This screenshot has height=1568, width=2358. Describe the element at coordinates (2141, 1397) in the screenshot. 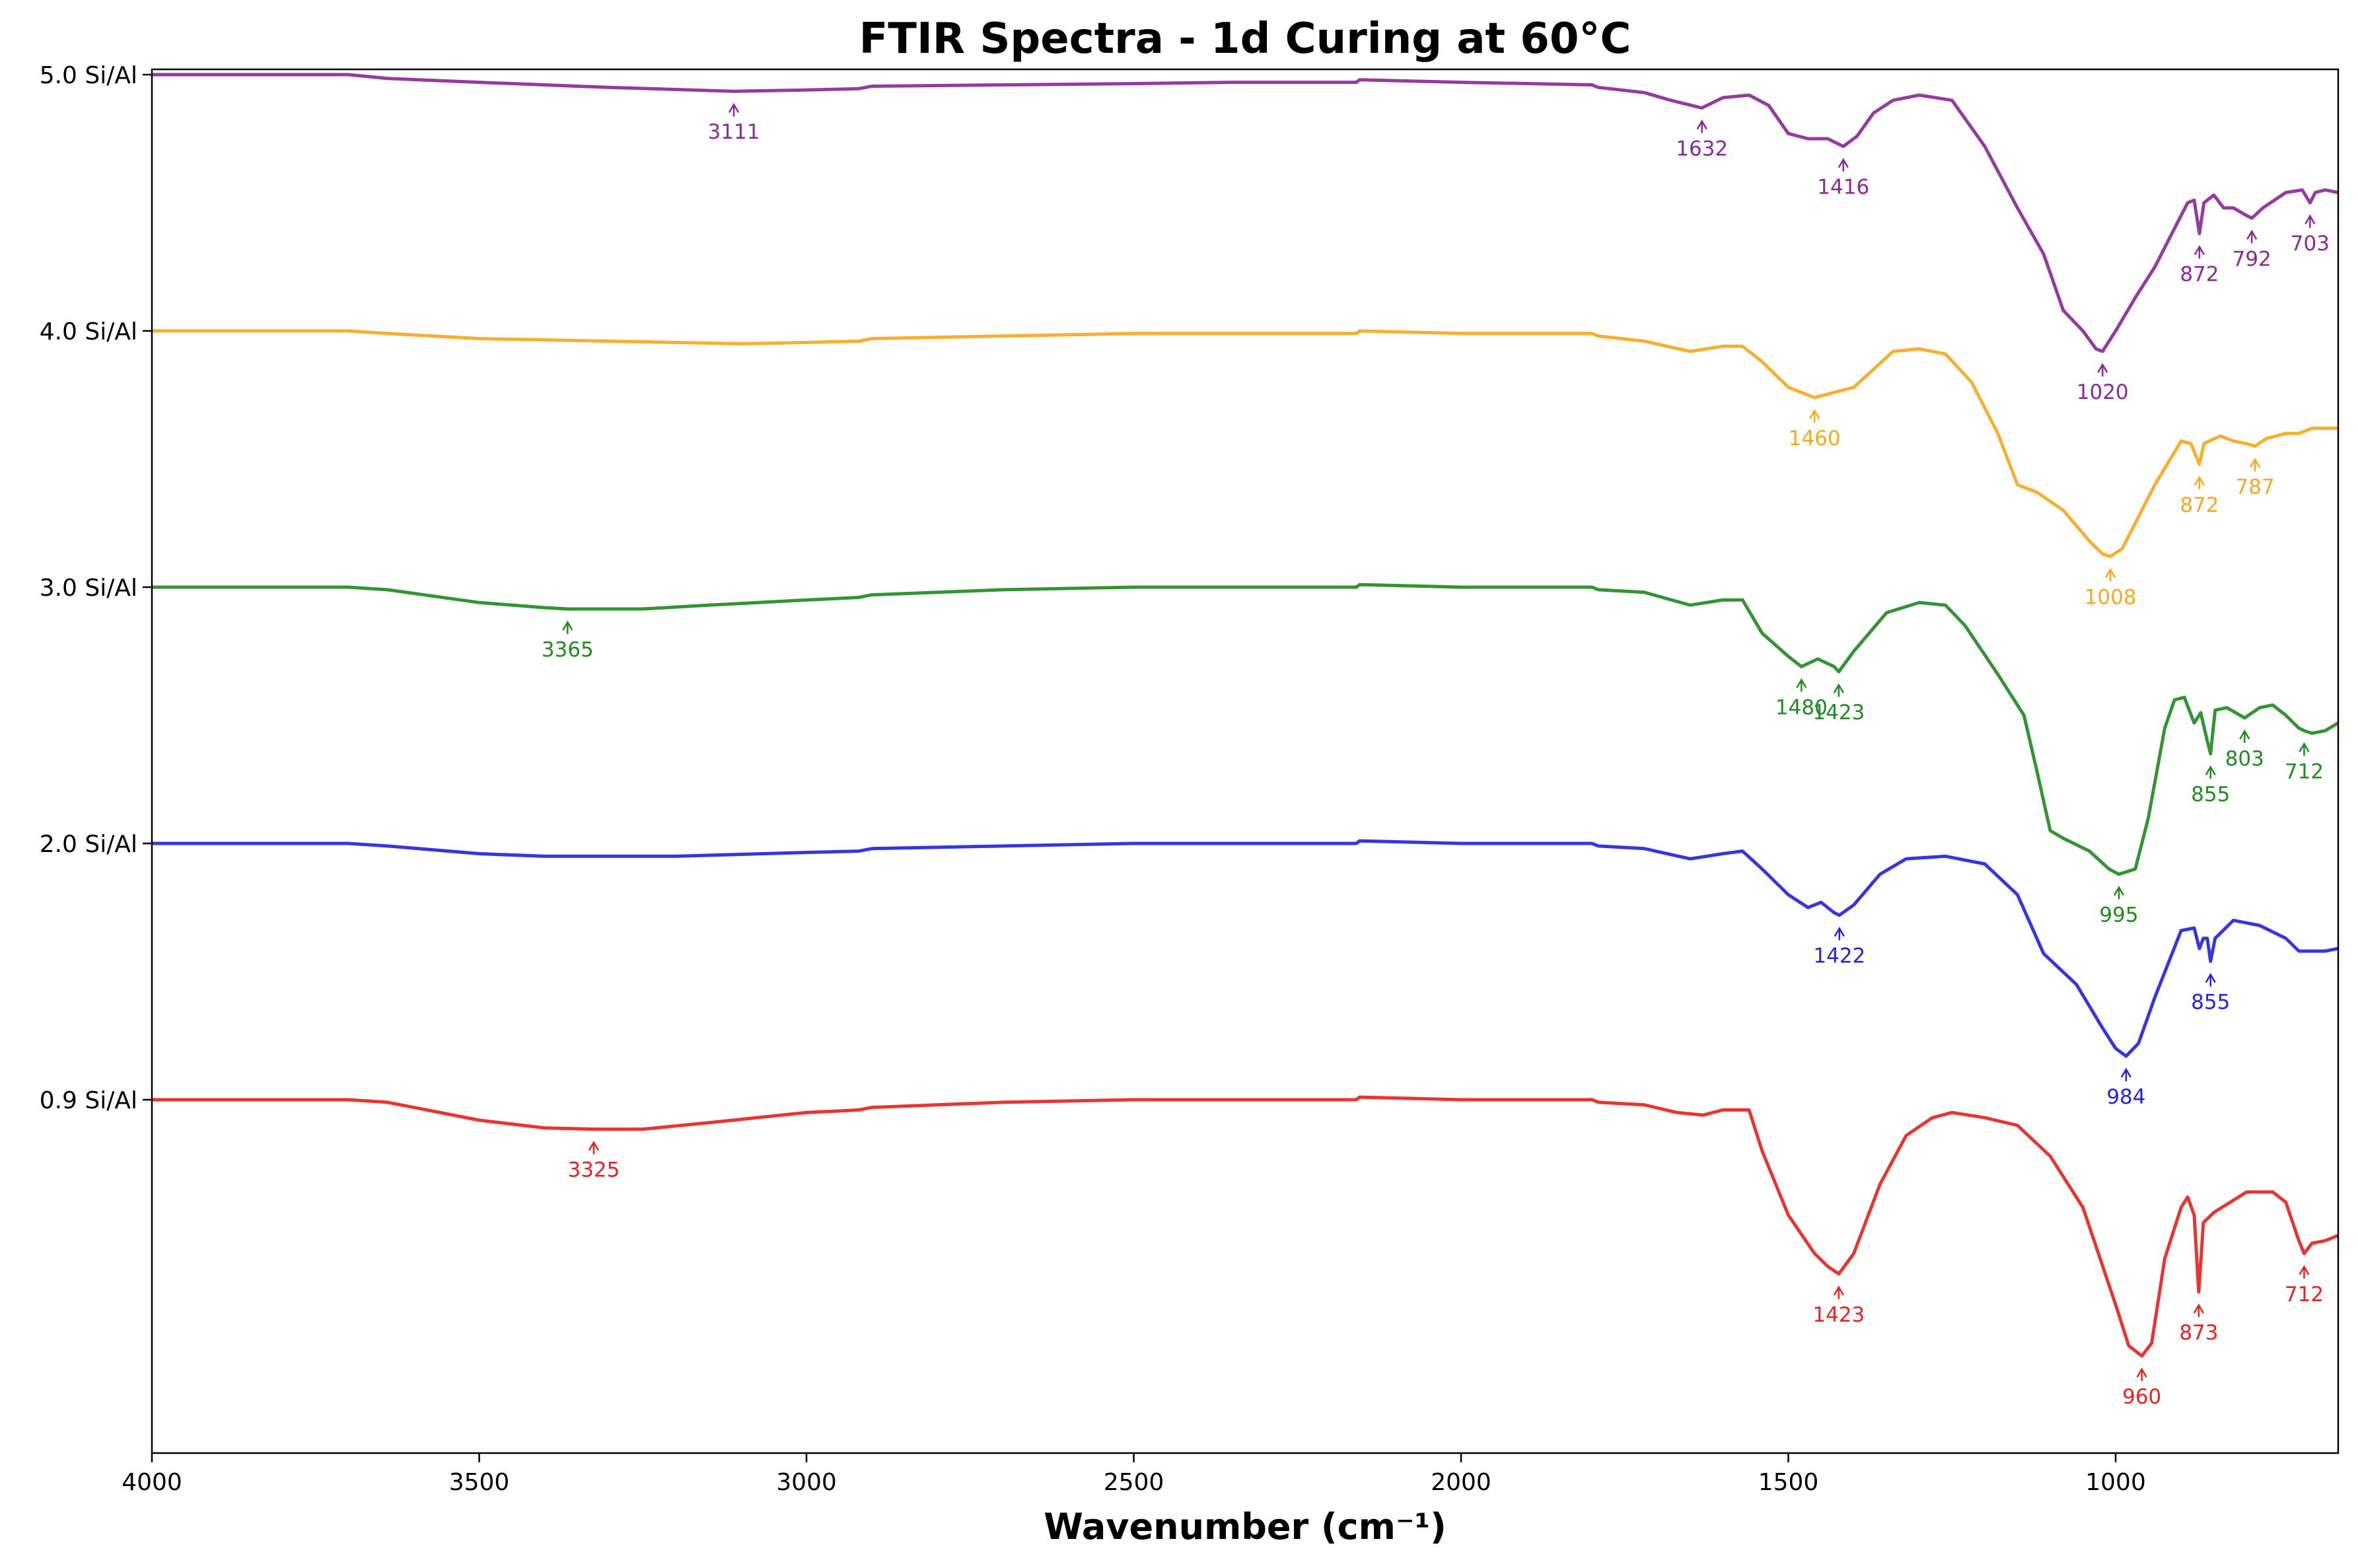

I see `peak-label-0-9-si-al-960: 960` at that location.